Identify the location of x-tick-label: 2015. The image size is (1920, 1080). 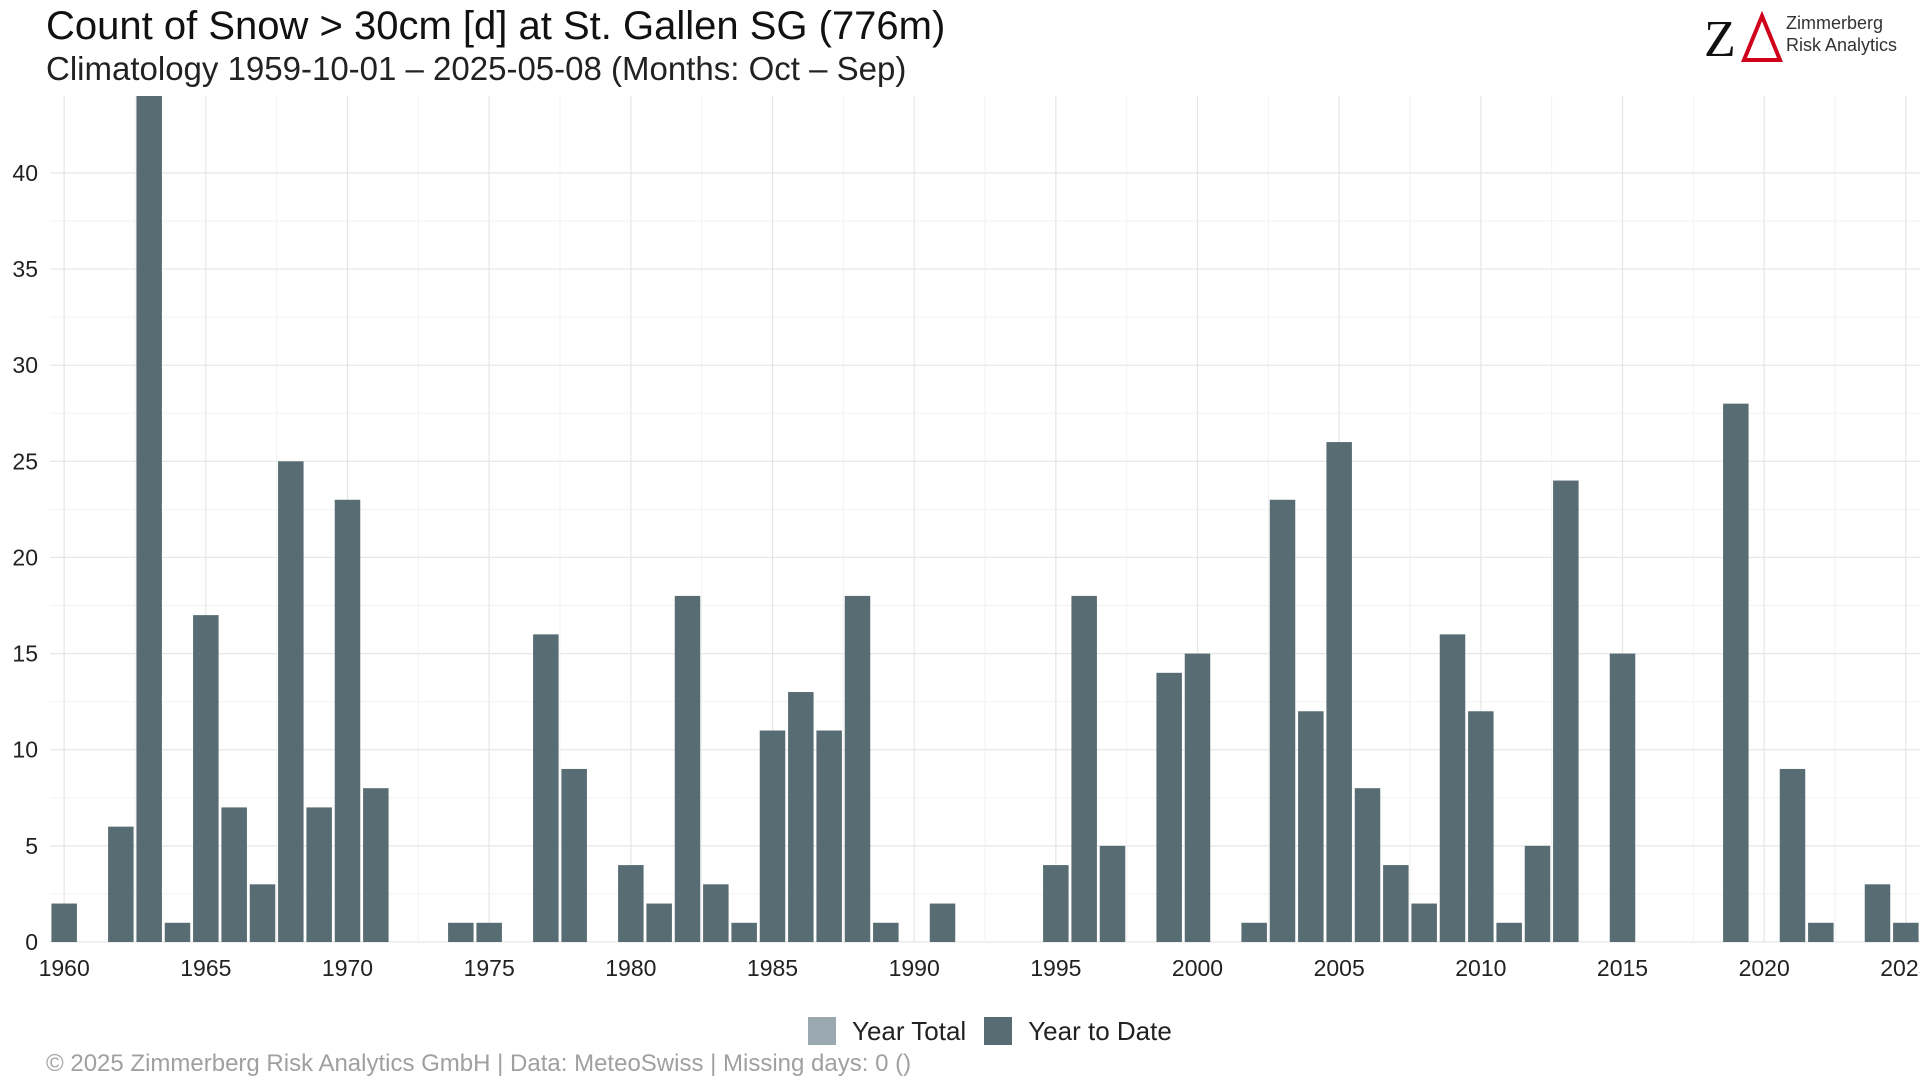
(1622, 968).